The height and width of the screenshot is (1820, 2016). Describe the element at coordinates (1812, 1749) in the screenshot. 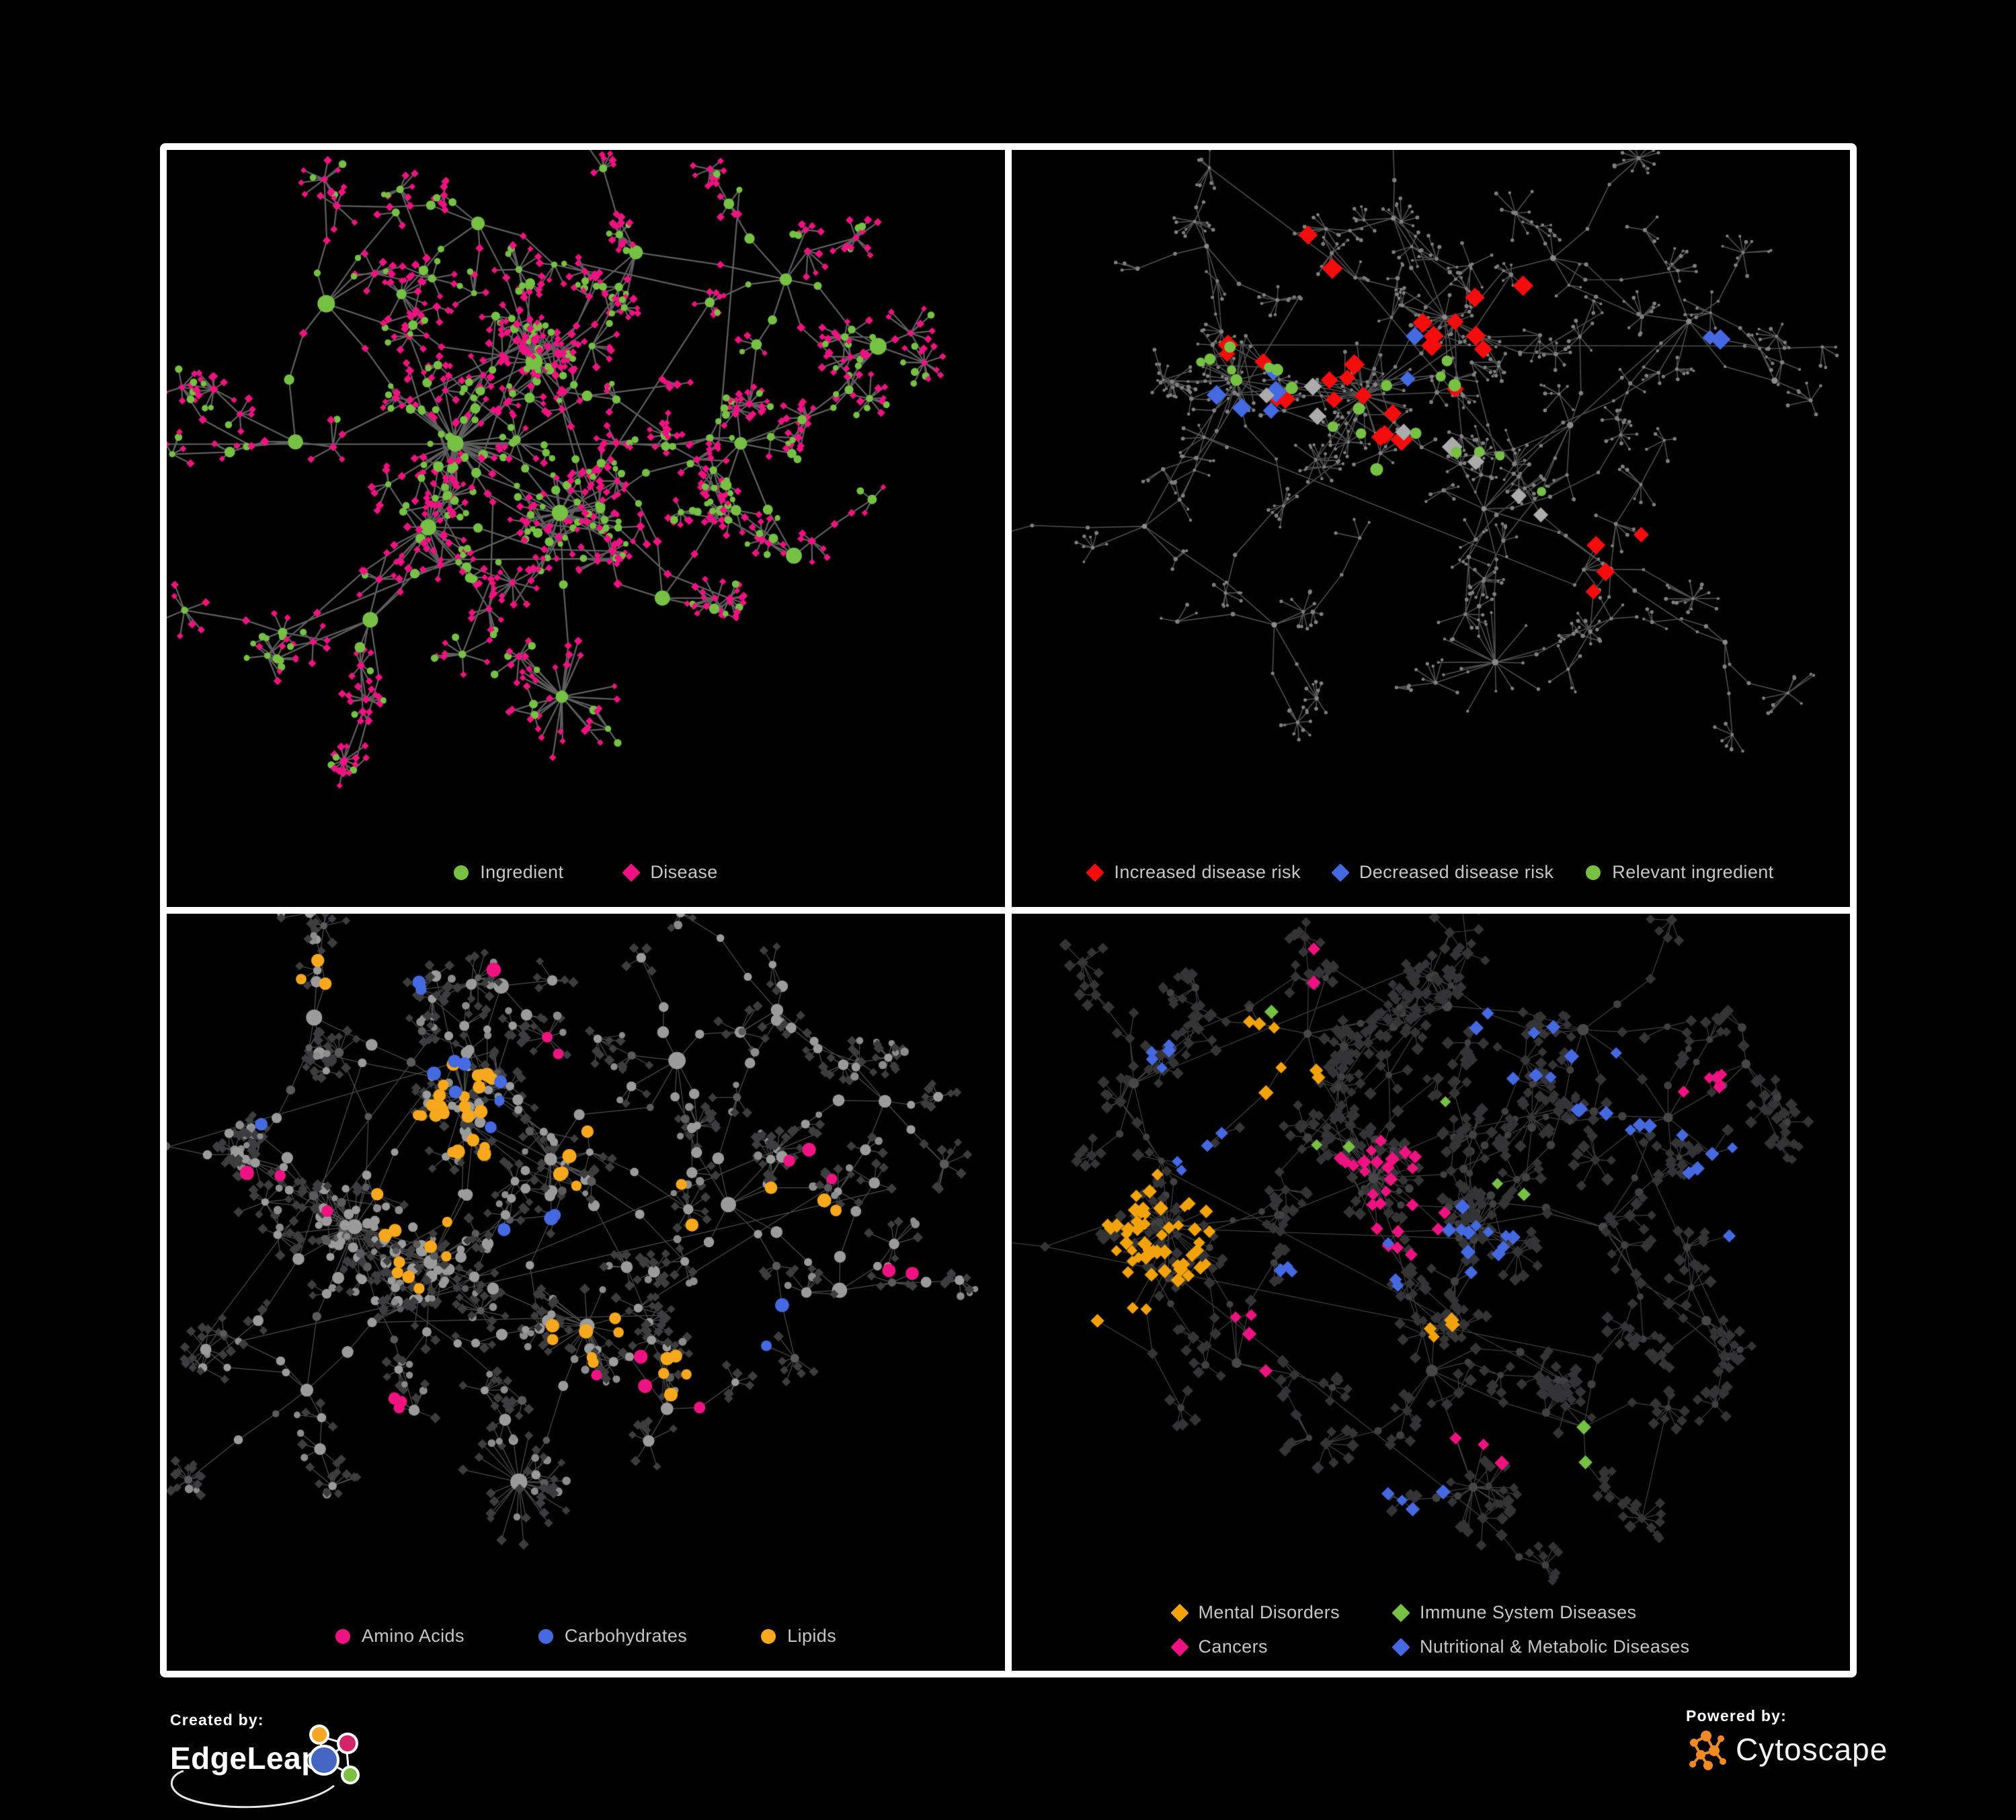

I see `cytoscape-wordmark: Cytoscape` at that location.